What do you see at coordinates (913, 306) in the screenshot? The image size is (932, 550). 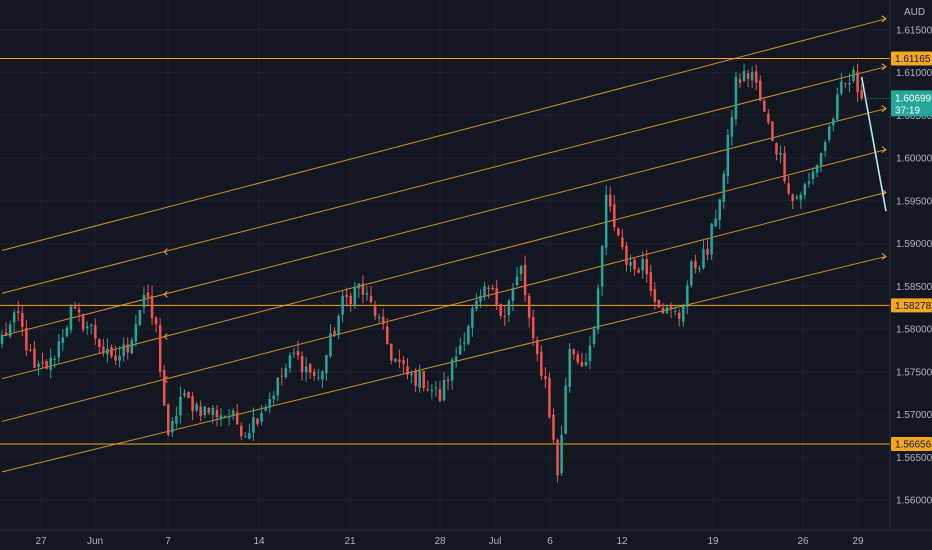 I see `price-tag-label: 1.58278` at bounding box center [913, 306].